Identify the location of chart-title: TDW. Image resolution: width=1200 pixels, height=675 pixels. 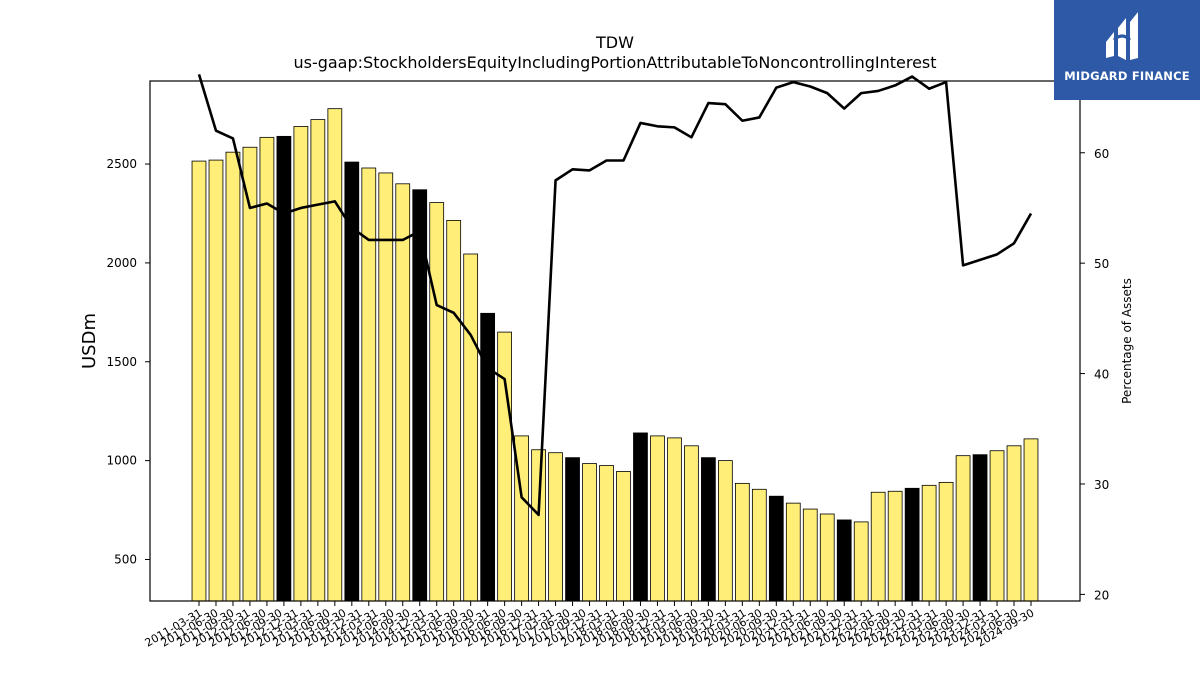
(614, 42).